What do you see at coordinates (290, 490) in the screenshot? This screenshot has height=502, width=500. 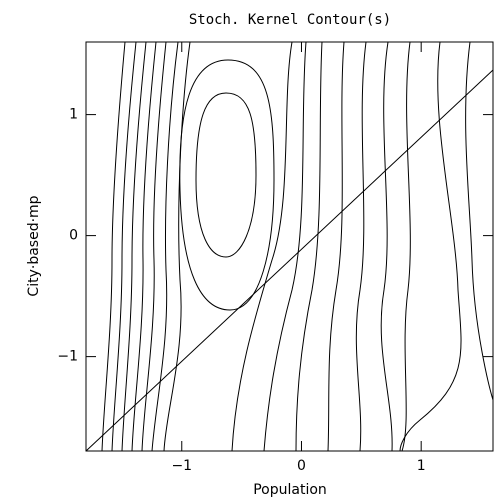 I see `x-axis-label: Population` at bounding box center [290, 490].